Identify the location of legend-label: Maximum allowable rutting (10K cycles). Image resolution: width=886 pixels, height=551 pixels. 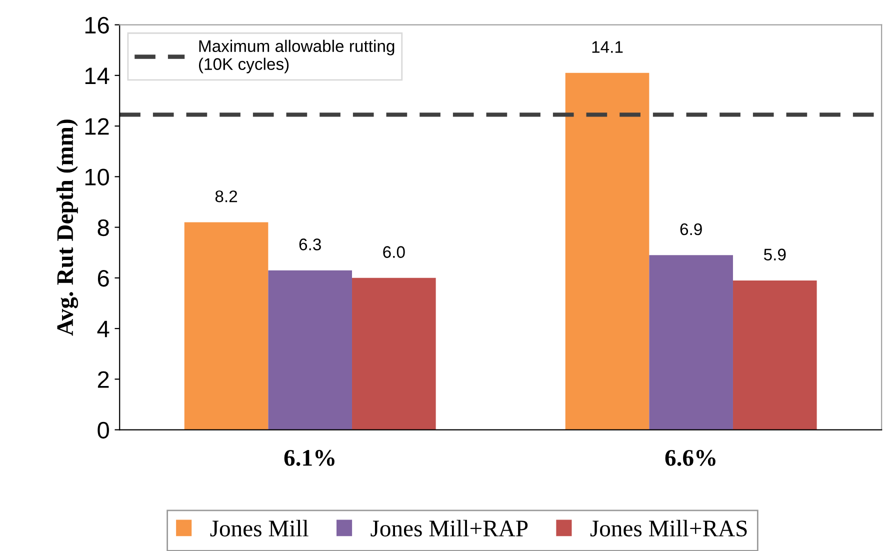
(296, 57).